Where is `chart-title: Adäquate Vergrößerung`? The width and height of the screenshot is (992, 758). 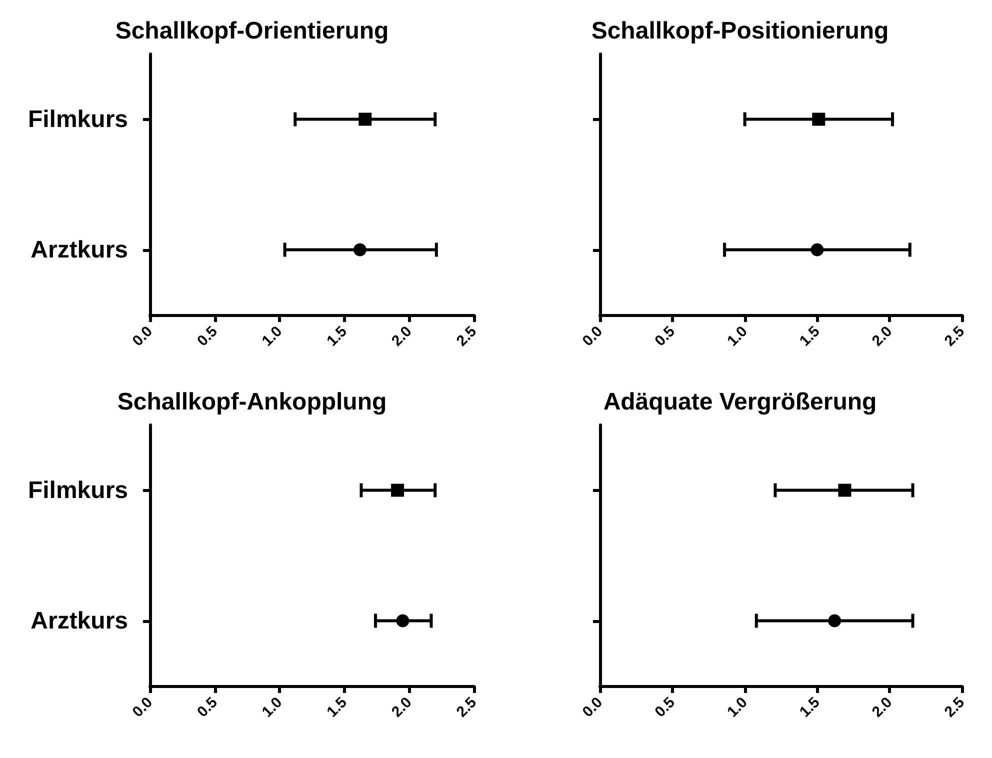 chart-title: Adäquate Vergrößerung is located at coordinates (740, 402).